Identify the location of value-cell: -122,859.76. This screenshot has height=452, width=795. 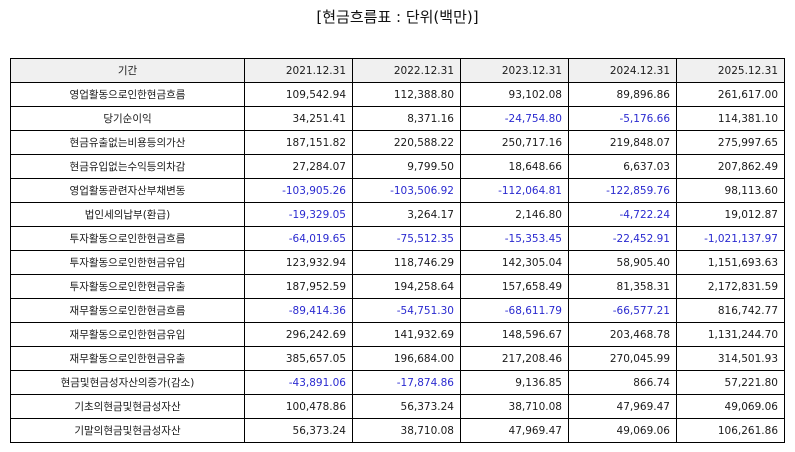
(622, 190).